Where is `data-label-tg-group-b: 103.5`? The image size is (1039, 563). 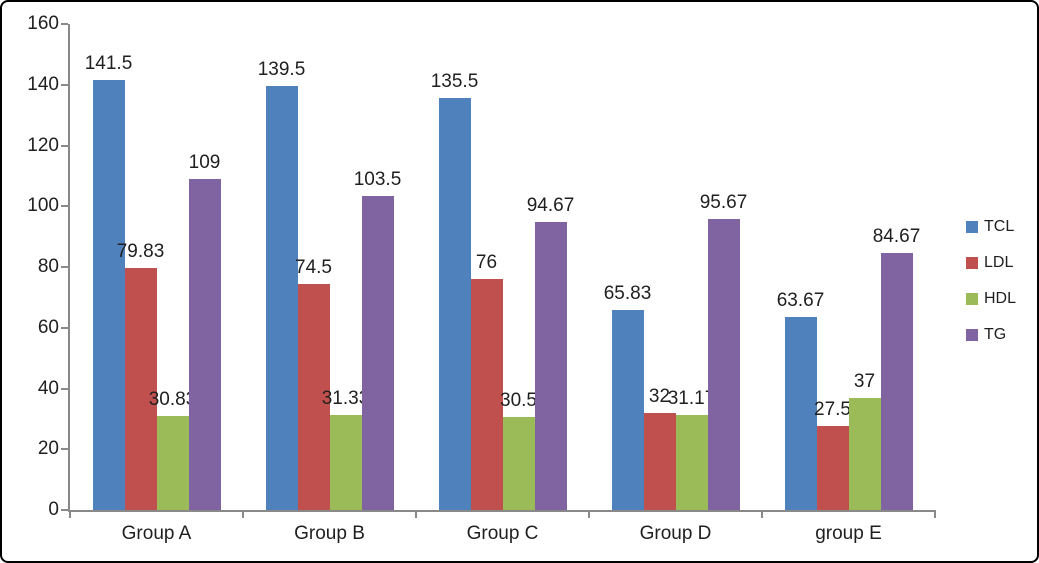 data-label-tg-group-b: 103.5 is located at coordinates (377, 179).